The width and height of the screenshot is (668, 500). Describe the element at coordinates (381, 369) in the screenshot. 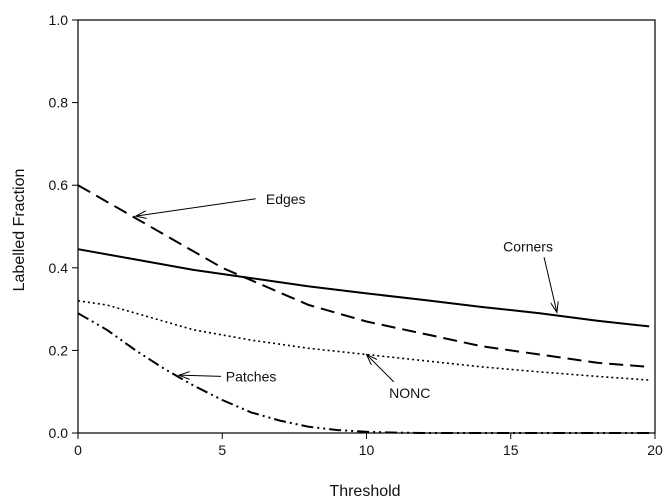

I see `annotation-arrow-nonc` at that location.